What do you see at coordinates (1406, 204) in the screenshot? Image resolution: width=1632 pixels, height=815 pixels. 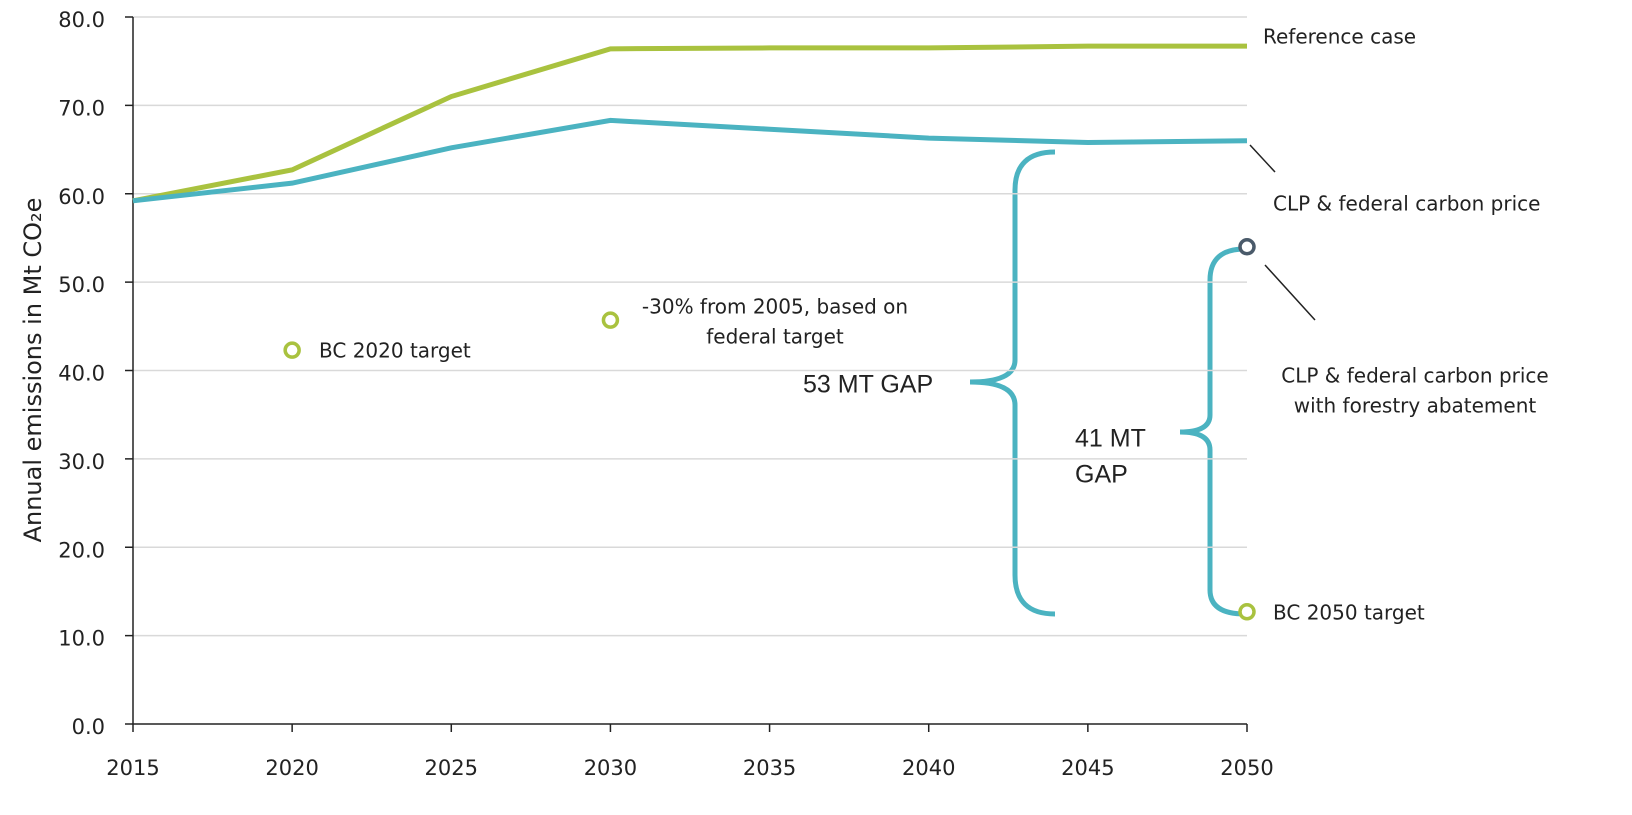 I see `series-label: CLP & federal carbon price` at bounding box center [1406, 204].